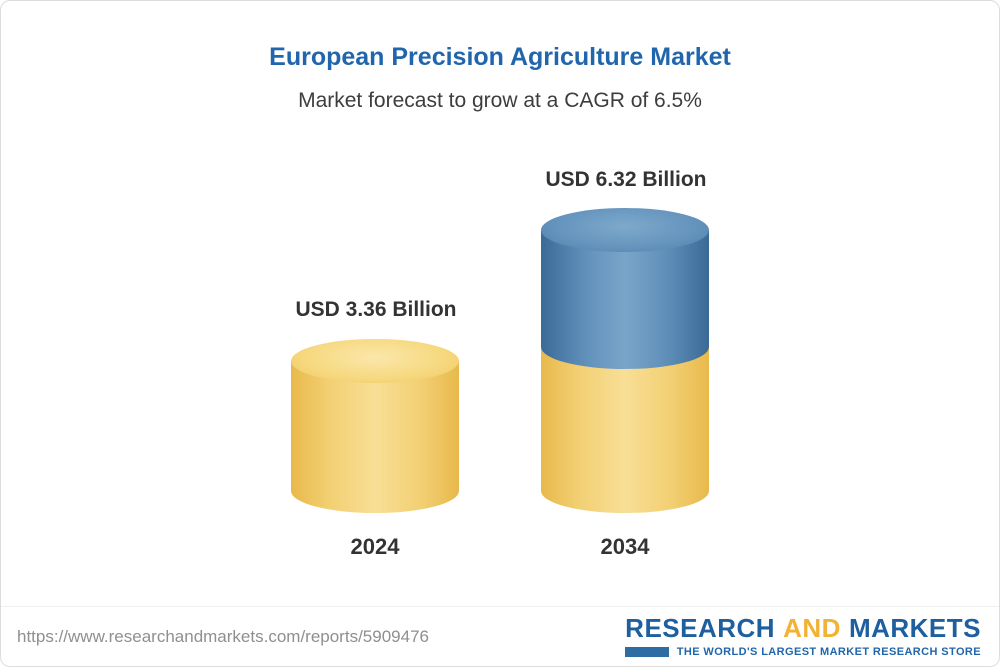  What do you see at coordinates (376, 309) in the screenshot?
I see `value-label-2024: USD 3.36 Billion` at bounding box center [376, 309].